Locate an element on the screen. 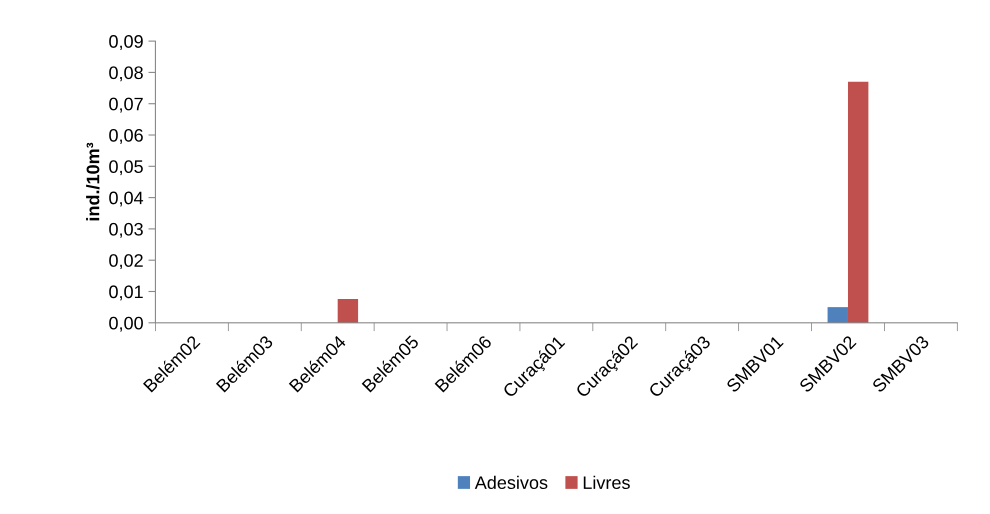 The width and height of the screenshot is (990, 514). y-tick-label: 0,06 is located at coordinates (126, 136).